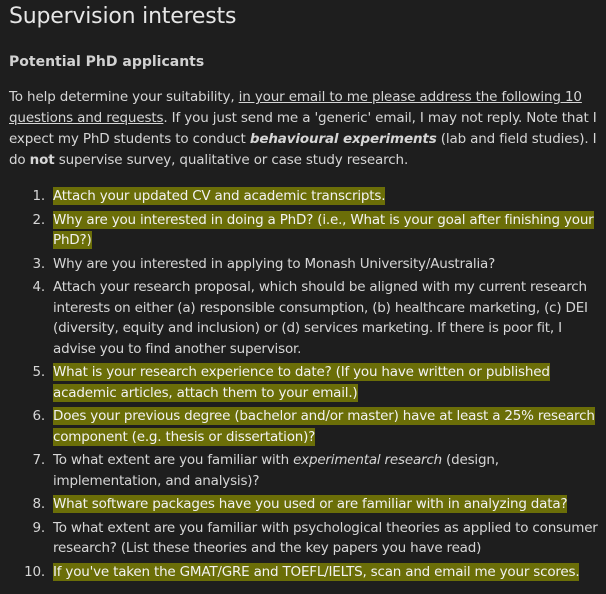 Image resolution: width=606 pixels, height=594 pixels. I want to click on list-number: 3., so click(39, 263).